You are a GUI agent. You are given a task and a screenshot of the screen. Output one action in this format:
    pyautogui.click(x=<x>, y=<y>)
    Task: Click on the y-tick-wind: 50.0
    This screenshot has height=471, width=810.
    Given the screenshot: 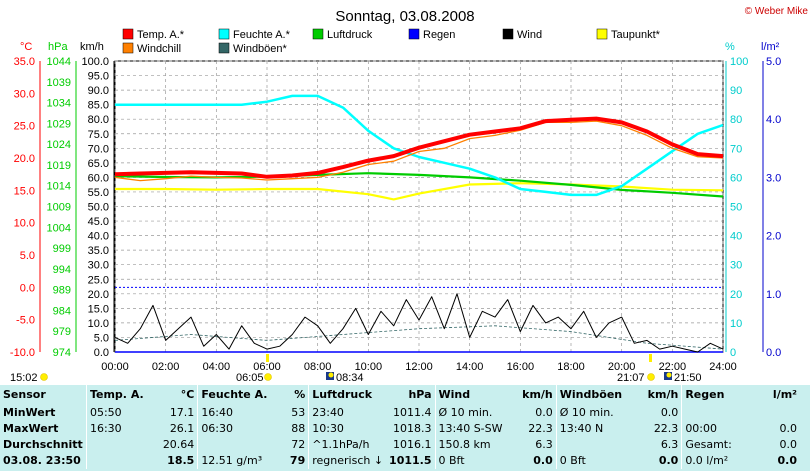 What is the action you would take?
    pyautogui.click(x=98, y=208)
    